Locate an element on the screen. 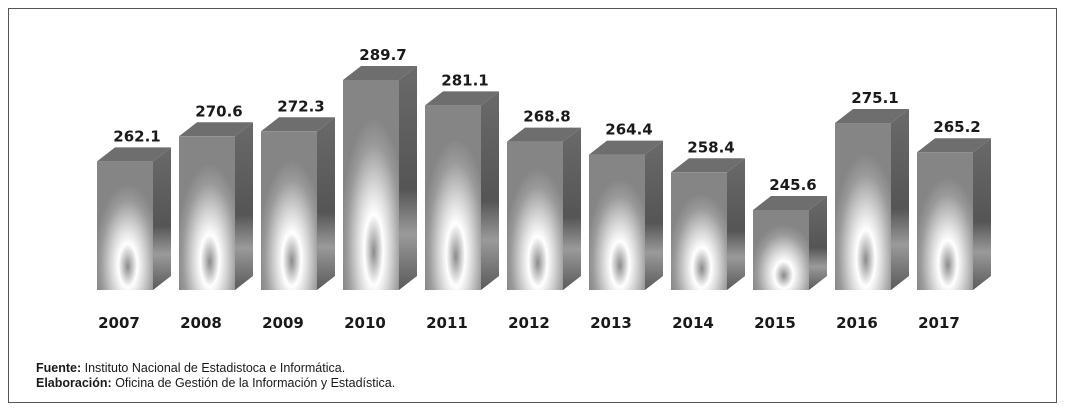 This screenshot has height=411, width=1067. bar-2012 is located at coordinates (535, 215).